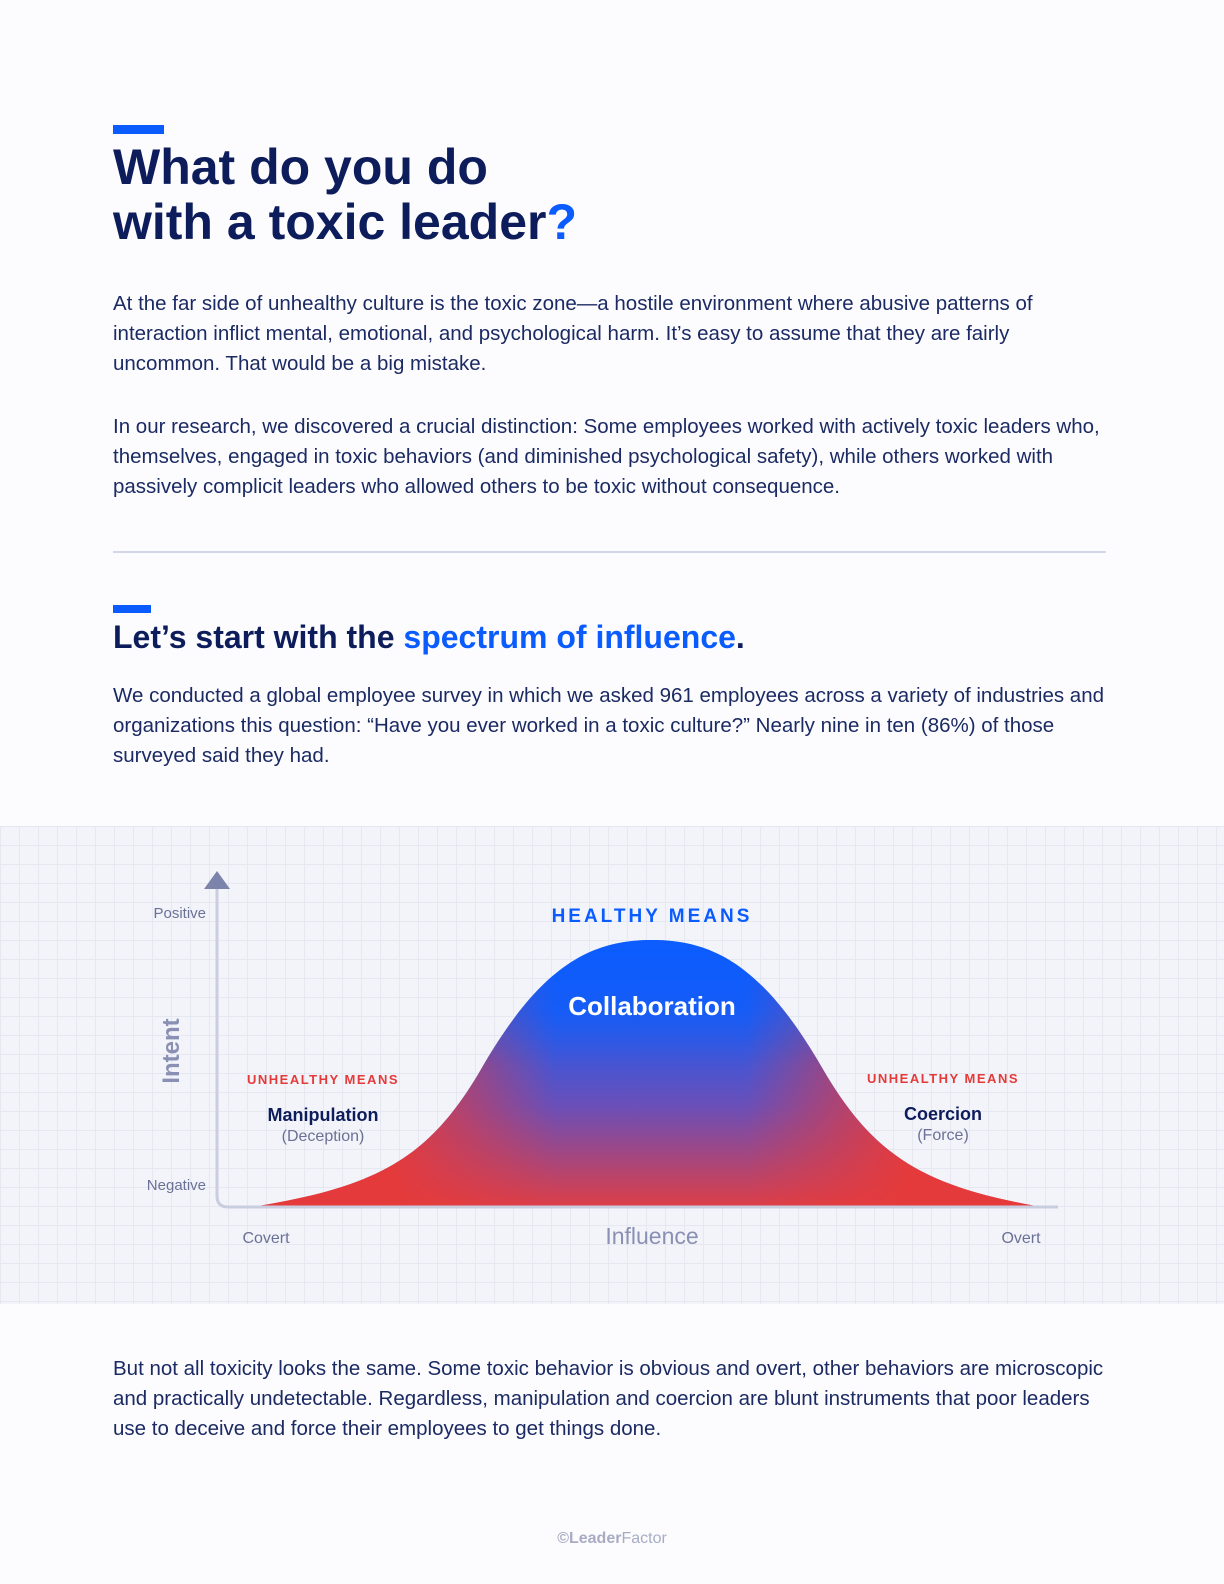 Image resolution: width=1224 pixels, height=1584 pixels. What do you see at coordinates (300, 167) in the screenshot?
I see `title-line-1: What do you do` at bounding box center [300, 167].